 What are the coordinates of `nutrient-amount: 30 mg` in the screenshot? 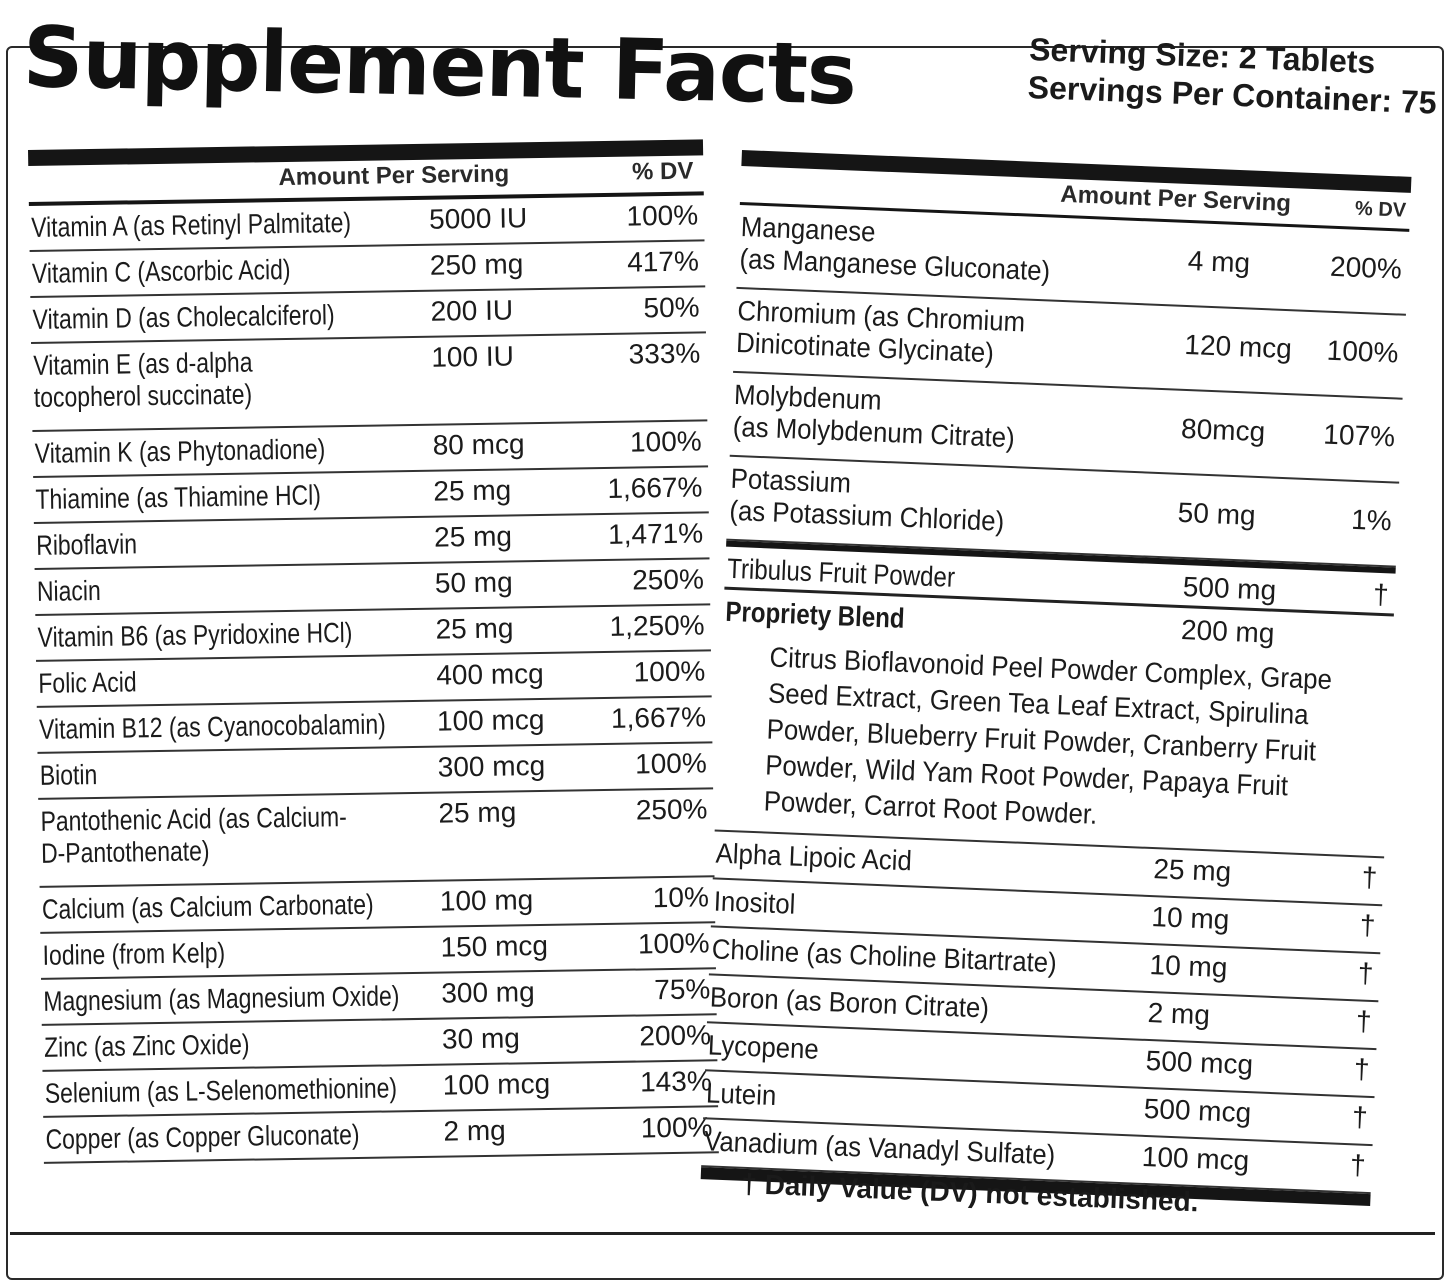 It's located at (481, 1038).